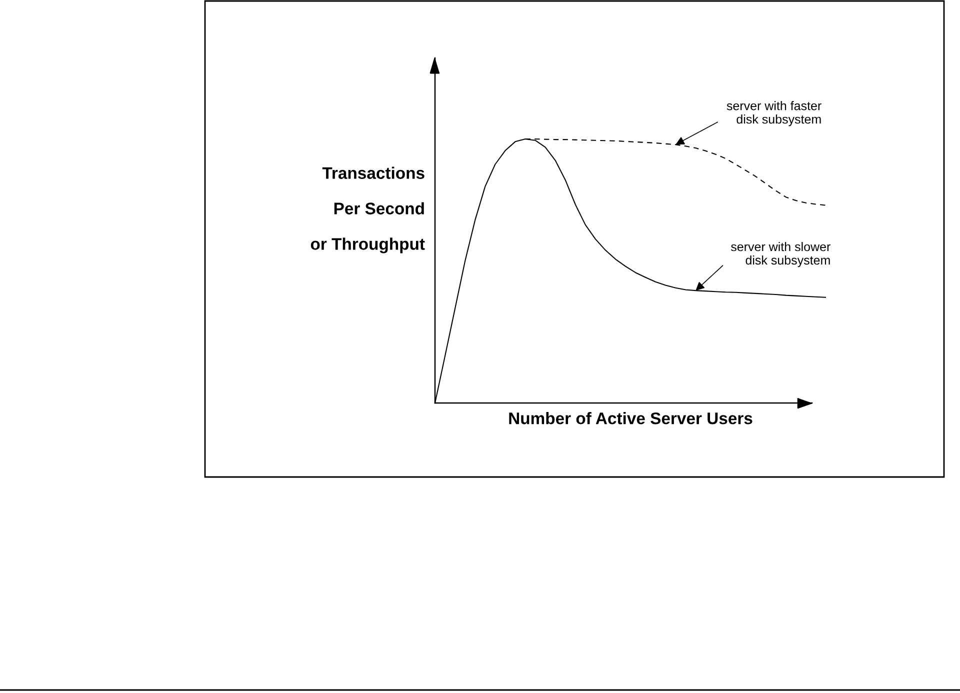 The image size is (960, 693). Describe the element at coordinates (774, 113) in the screenshot. I see `text: server with faster disk subsystem` at that location.